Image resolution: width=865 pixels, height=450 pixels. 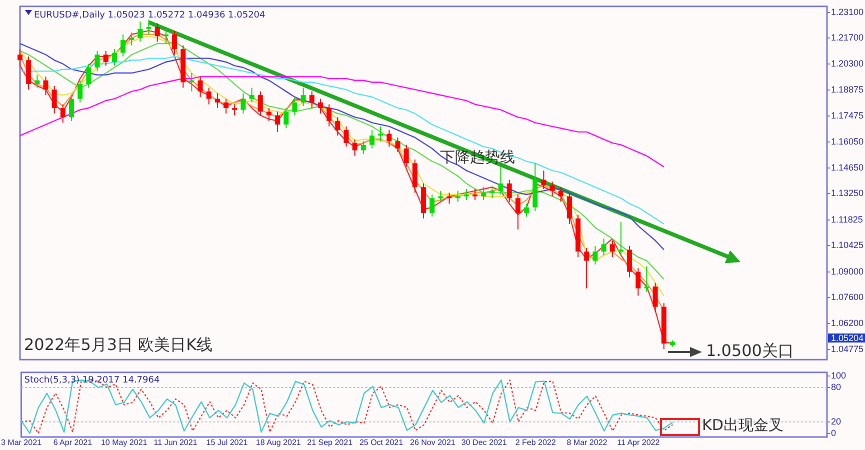 What do you see at coordinates (847, 167) in the screenshot?
I see `y-tick-label: 1.14650` at bounding box center [847, 167].